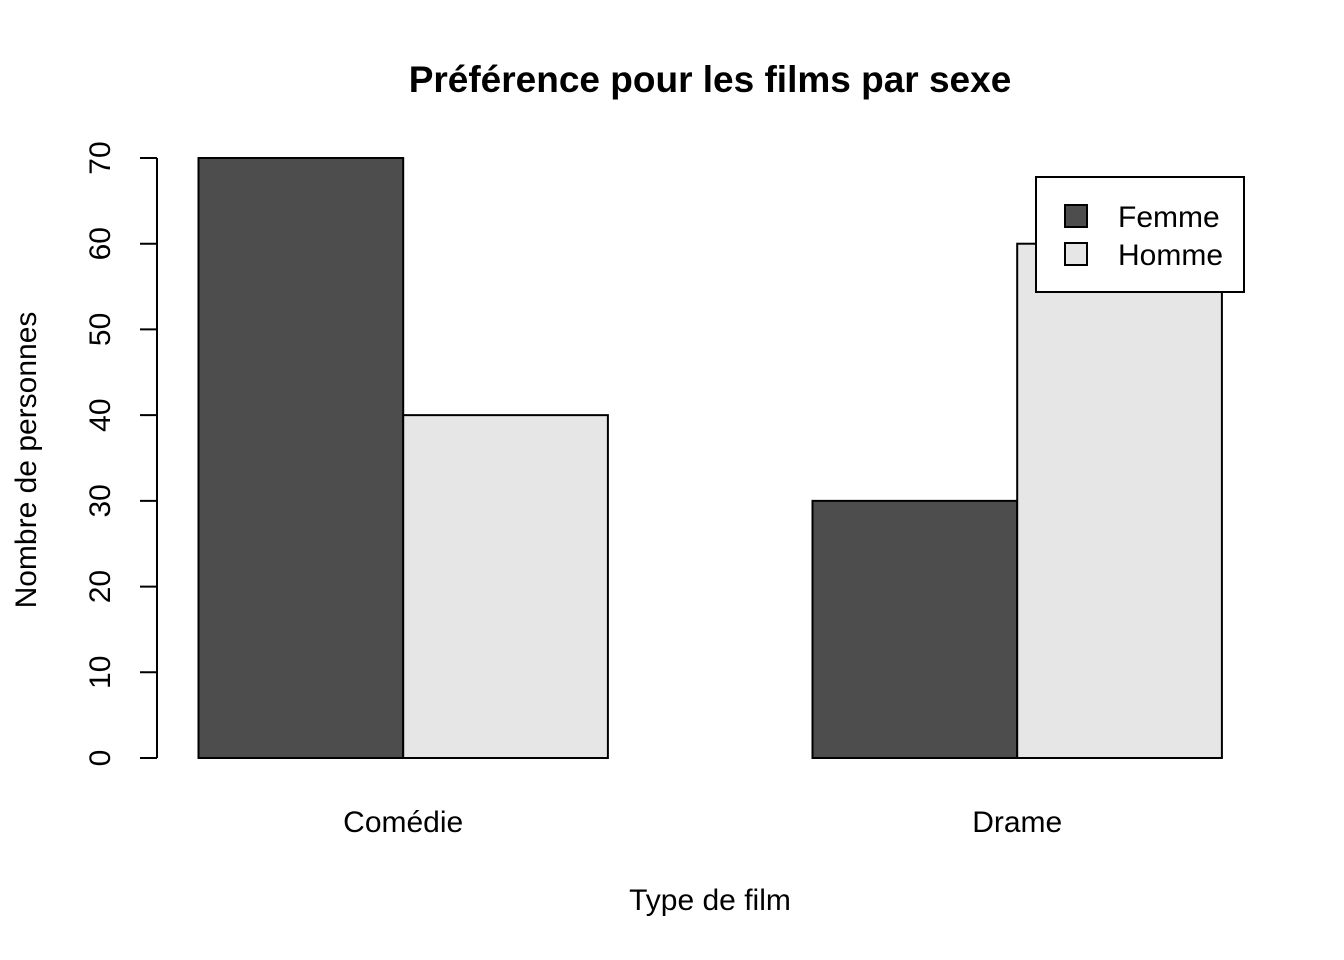 The height and width of the screenshot is (960, 1344). Describe the element at coordinates (1017, 822) in the screenshot. I see `x-category-label: Drame` at that location.